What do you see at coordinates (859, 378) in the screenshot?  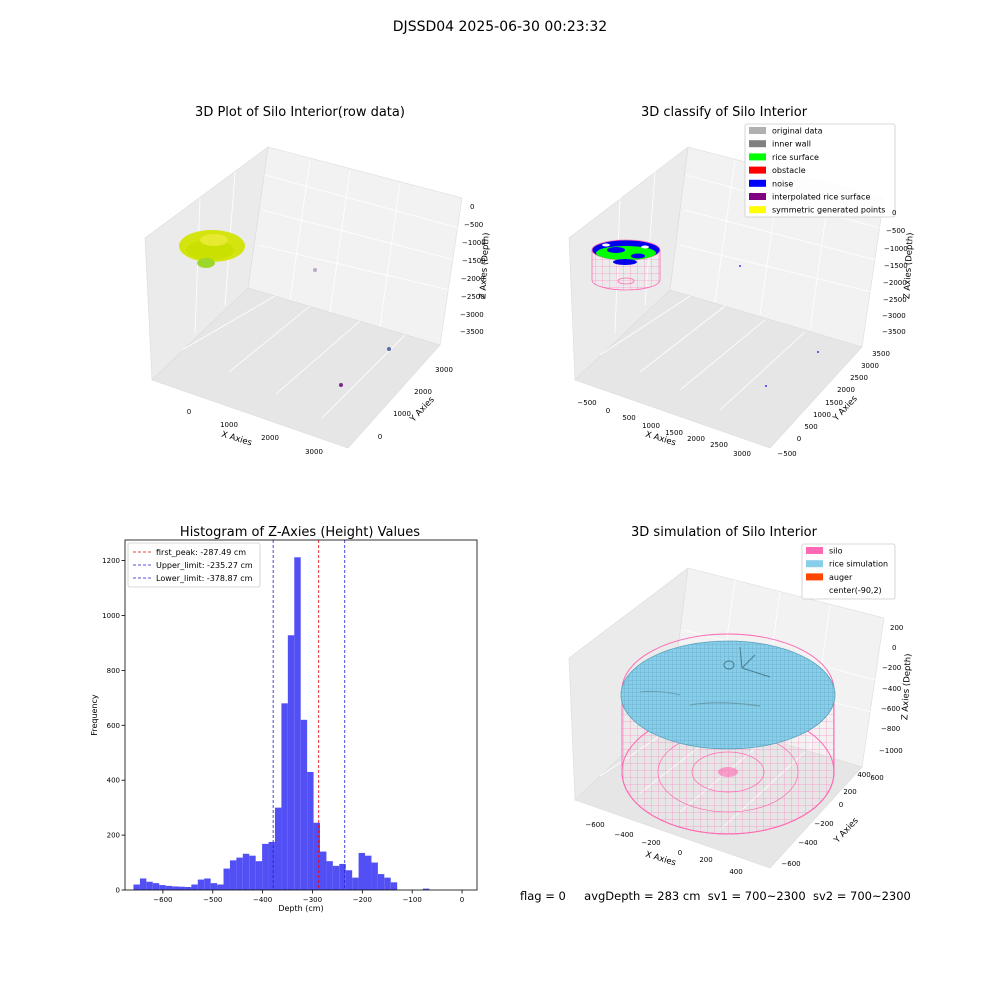 I see `classify-ytick-6: 2500` at bounding box center [859, 378].